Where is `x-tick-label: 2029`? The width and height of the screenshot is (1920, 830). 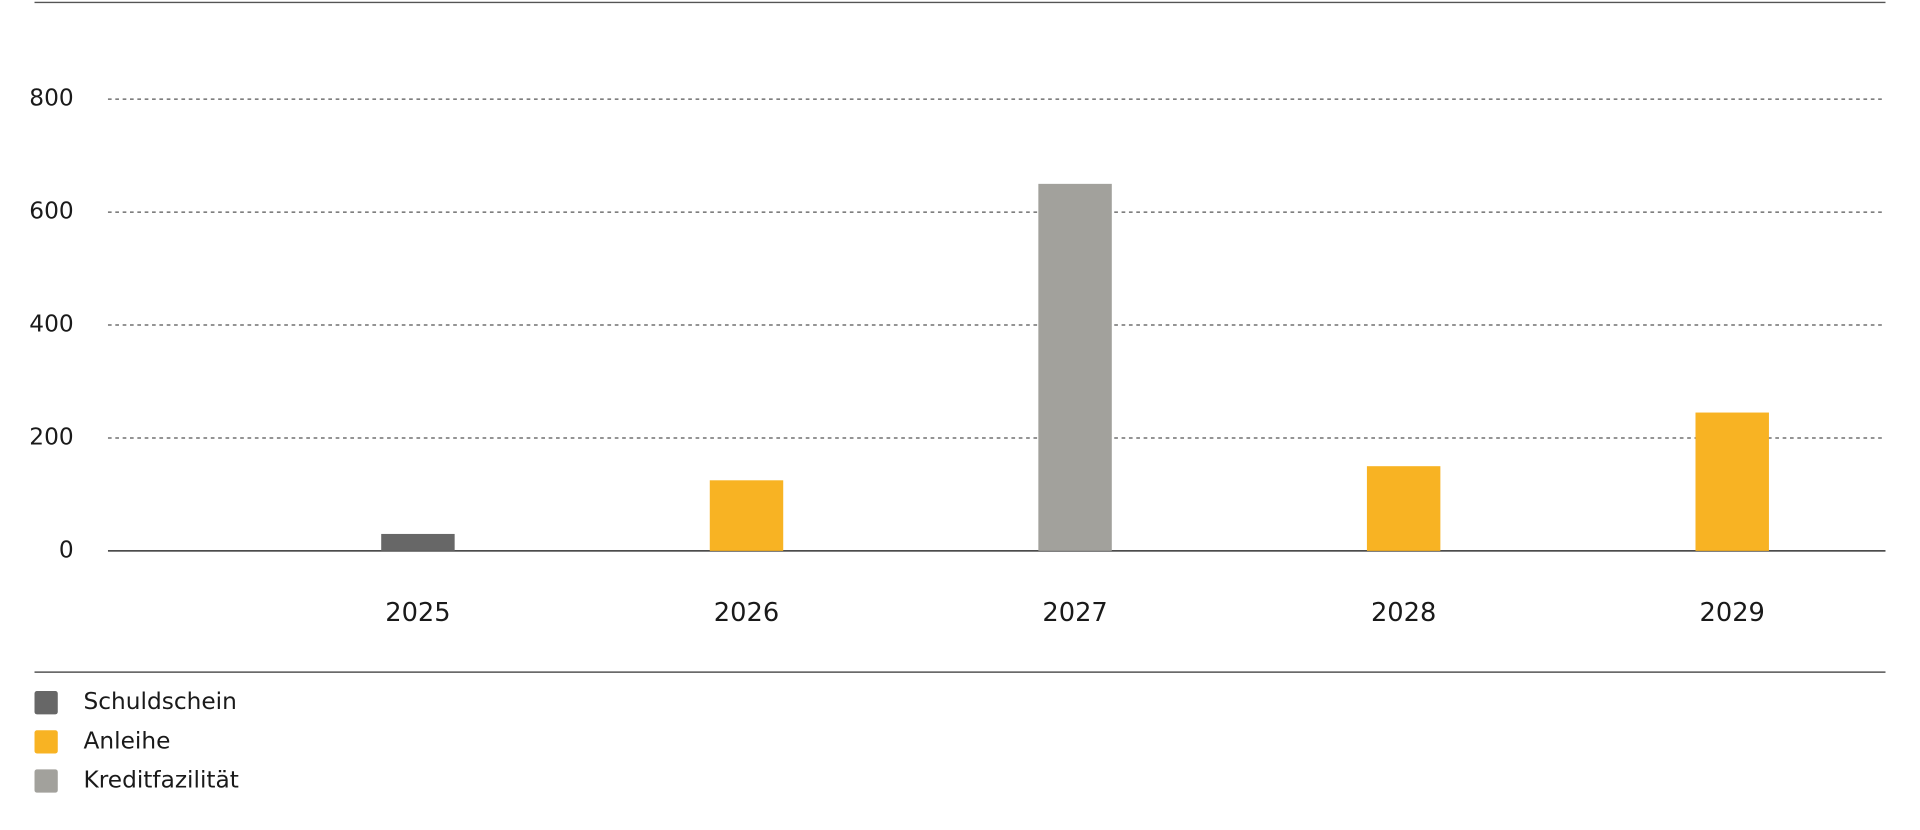 x-tick-label: 2029 is located at coordinates (1732, 613).